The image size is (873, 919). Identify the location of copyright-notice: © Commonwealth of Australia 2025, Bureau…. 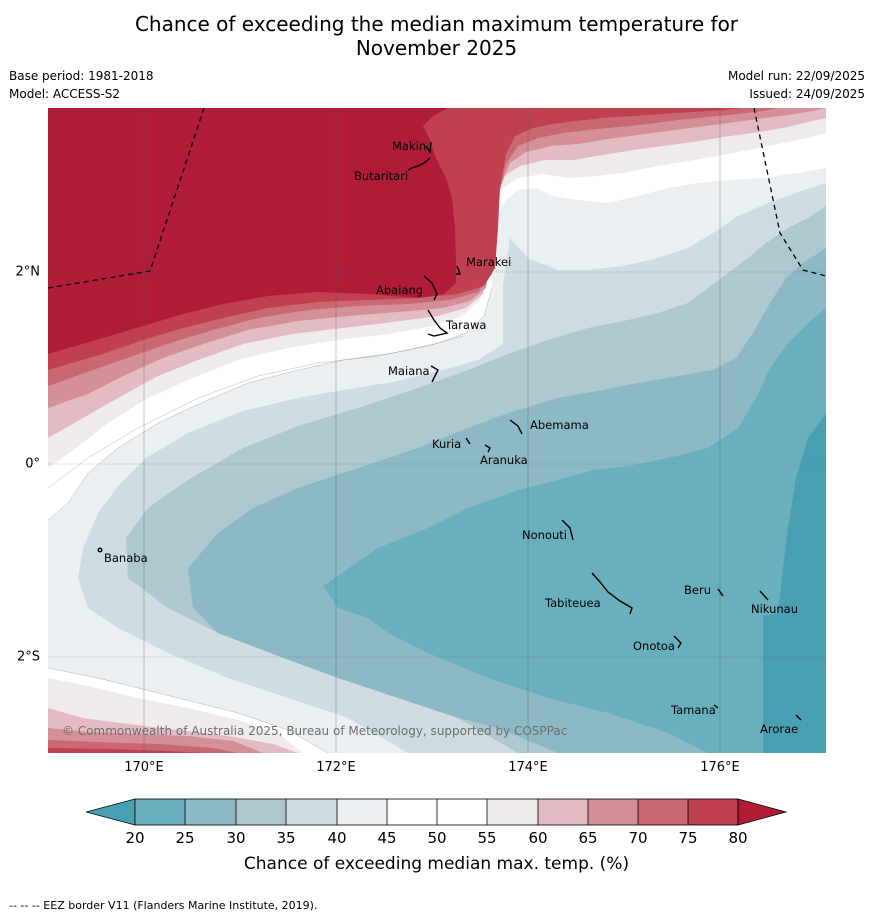
(314, 731).